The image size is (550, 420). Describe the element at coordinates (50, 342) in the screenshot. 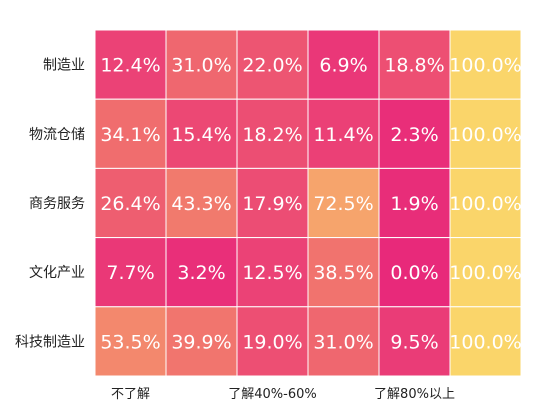

I see `row-label: 科技制造业` at that location.